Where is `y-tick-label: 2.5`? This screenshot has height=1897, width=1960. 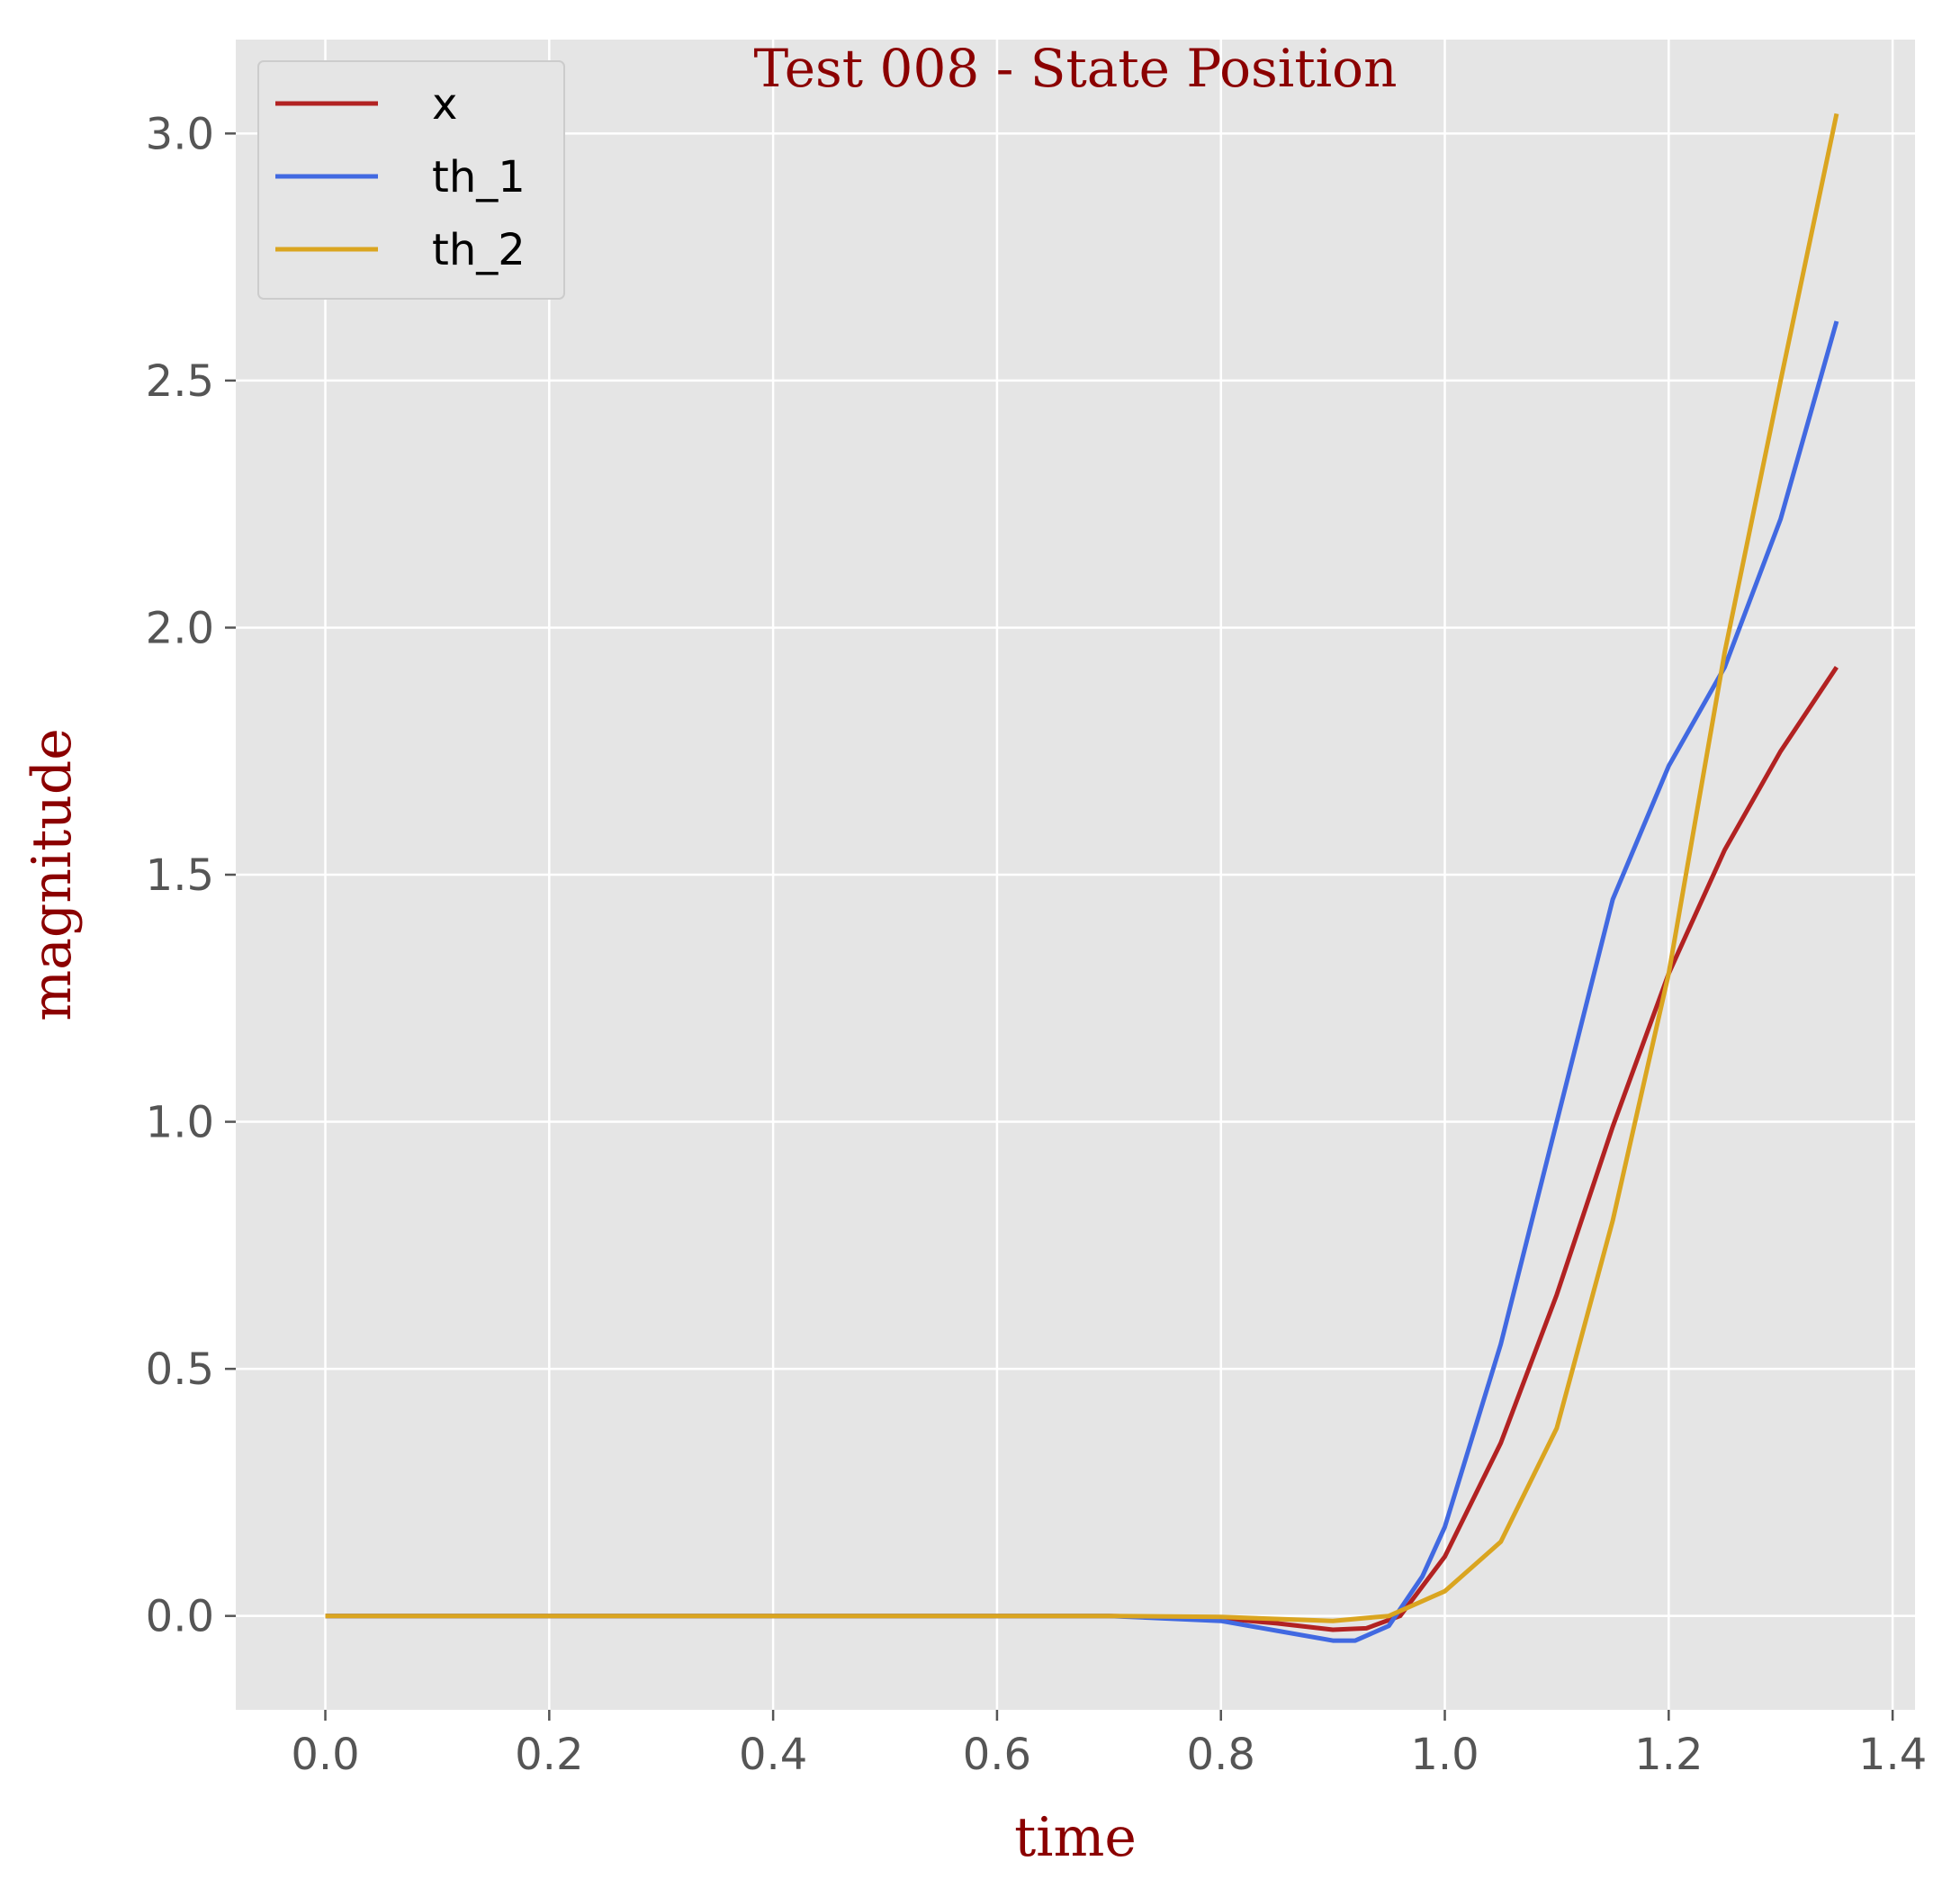
y-tick-label: 2.5 is located at coordinates (180, 381).